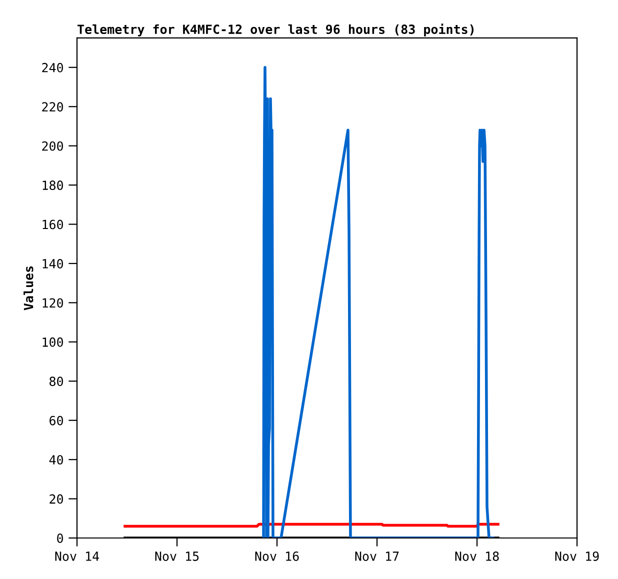 The height and width of the screenshot is (579, 618). Describe the element at coordinates (277, 556) in the screenshot. I see `x-tick-label: Nov 16` at that location.